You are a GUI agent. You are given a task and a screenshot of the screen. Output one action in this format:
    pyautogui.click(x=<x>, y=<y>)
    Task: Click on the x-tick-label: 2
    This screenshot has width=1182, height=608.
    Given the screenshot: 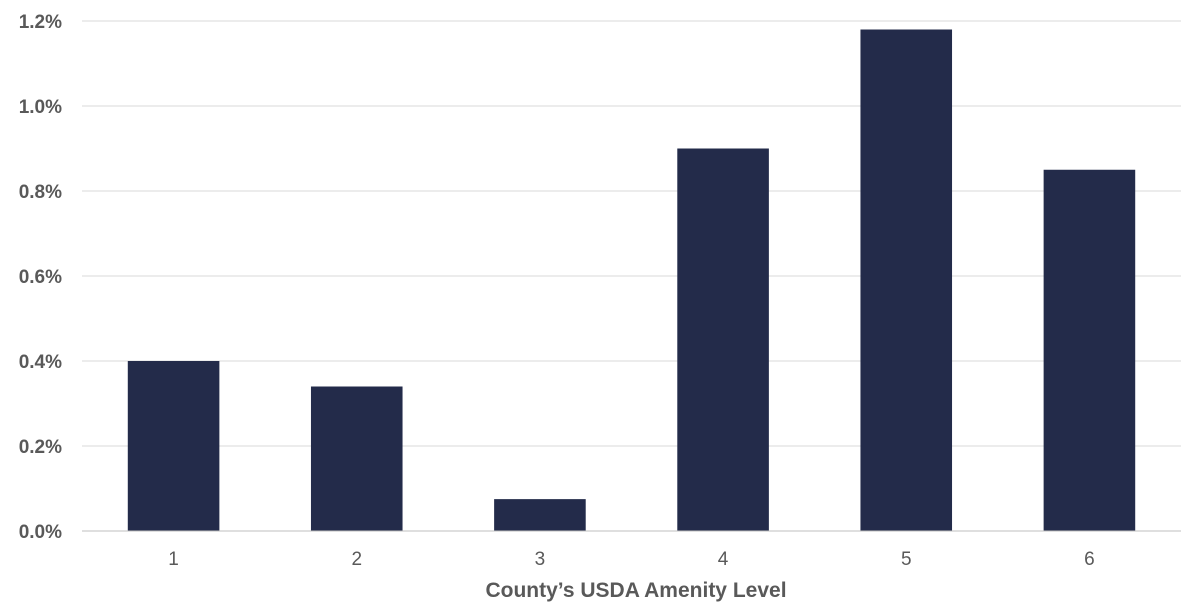 What is the action you would take?
    pyautogui.click(x=356, y=559)
    